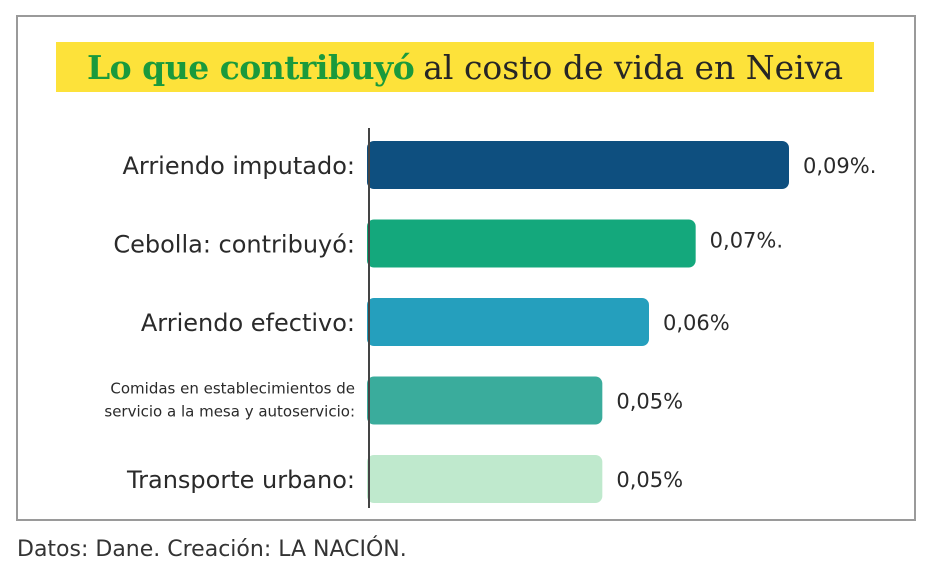 This screenshot has width=939, height=574. I want to click on chart-title-bold: Lo que contribuyó, so click(250, 67).